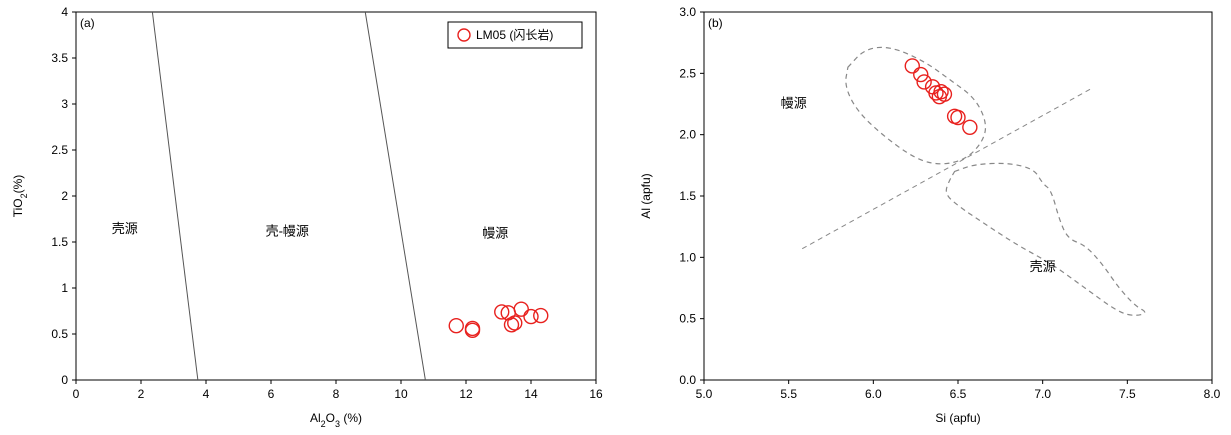 This screenshot has height=435, width=1231. What do you see at coordinates (1042, 394) in the screenshot?
I see `x-tick-label: 7.0` at bounding box center [1042, 394].